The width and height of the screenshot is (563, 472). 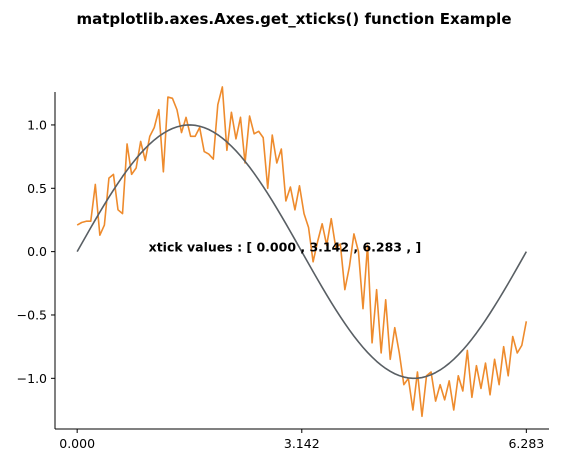 What do you see at coordinates (37, 124) in the screenshot?
I see `y-tick-label: 1.0` at bounding box center [37, 124].